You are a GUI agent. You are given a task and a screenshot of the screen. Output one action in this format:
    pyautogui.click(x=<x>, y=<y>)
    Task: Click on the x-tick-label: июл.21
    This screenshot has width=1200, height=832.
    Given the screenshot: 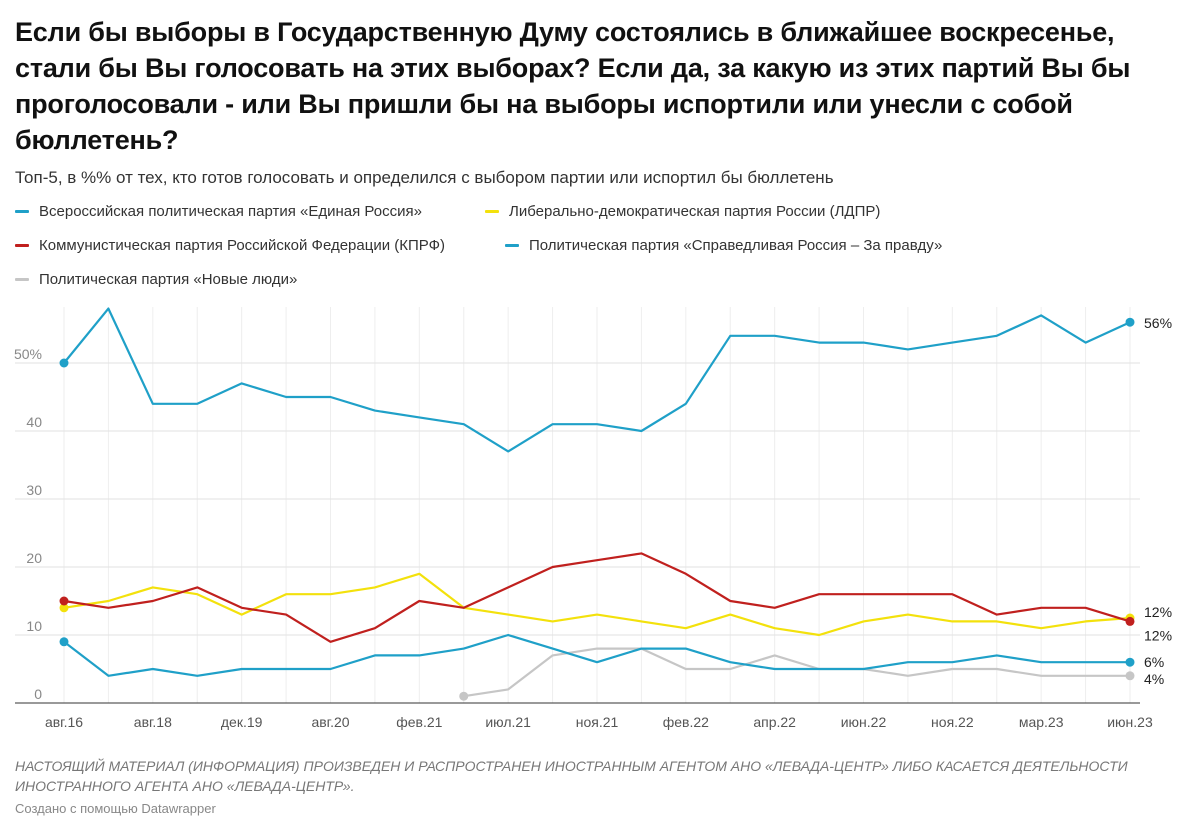 What is the action you would take?
    pyautogui.click(x=508, y=722)
    